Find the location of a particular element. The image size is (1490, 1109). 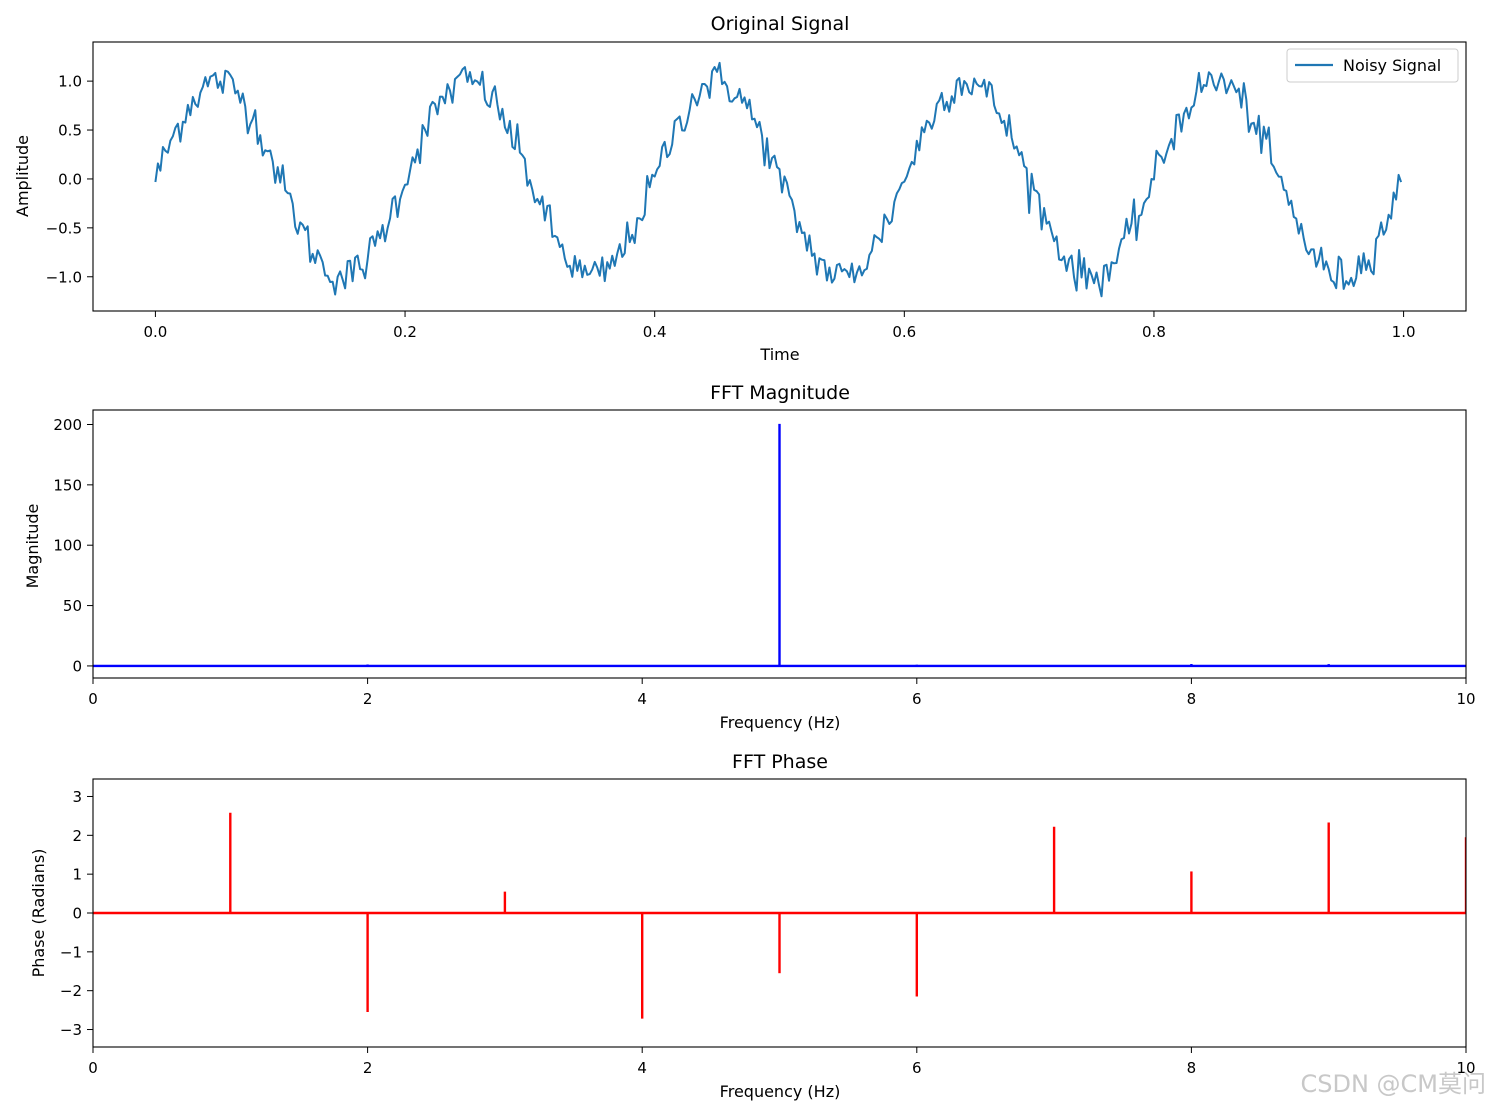

original-signal-ytick-label: 0.5 is located at coordinates (70, 131).